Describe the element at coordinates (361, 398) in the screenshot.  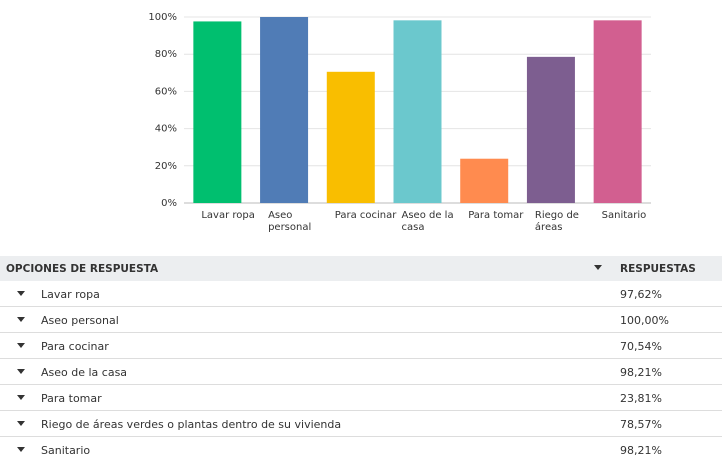
I see `table-row: Para tomar 23,81%` at that location.